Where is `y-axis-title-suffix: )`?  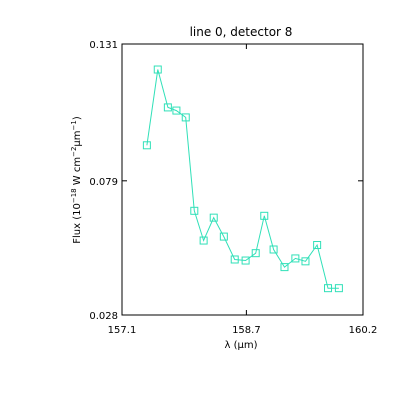 y-axis-title-suffix: ) is located at coordinates (77, 118).